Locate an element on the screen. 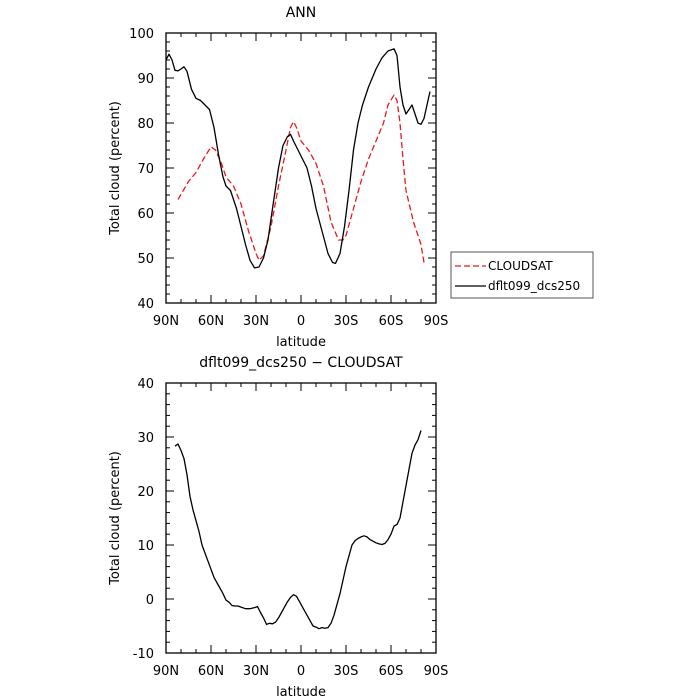  y-tick-label: 60 is located at coordinates (145, 214).